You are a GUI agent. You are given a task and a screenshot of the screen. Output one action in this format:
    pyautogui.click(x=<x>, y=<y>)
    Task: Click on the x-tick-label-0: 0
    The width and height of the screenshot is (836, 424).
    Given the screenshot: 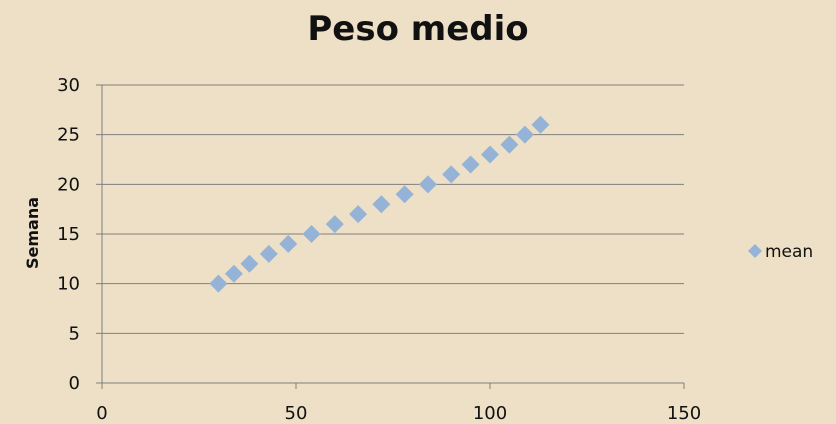 What is the action you would take?
    pyautogui.click(x=101, y=413)
    